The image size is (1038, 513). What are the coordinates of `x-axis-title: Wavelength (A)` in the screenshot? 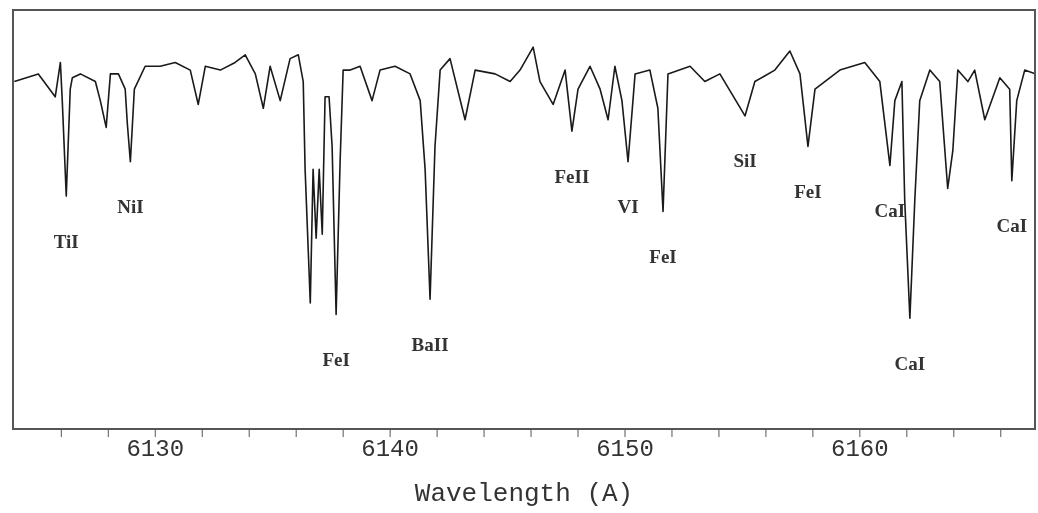 It's located at (524, 494).